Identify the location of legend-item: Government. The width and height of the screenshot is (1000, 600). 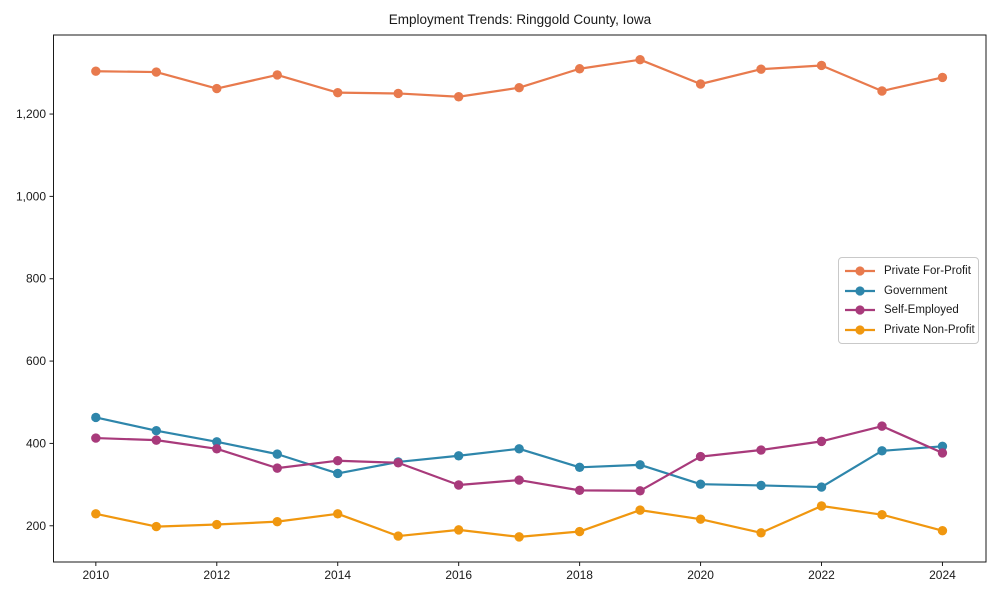
(909, 290).